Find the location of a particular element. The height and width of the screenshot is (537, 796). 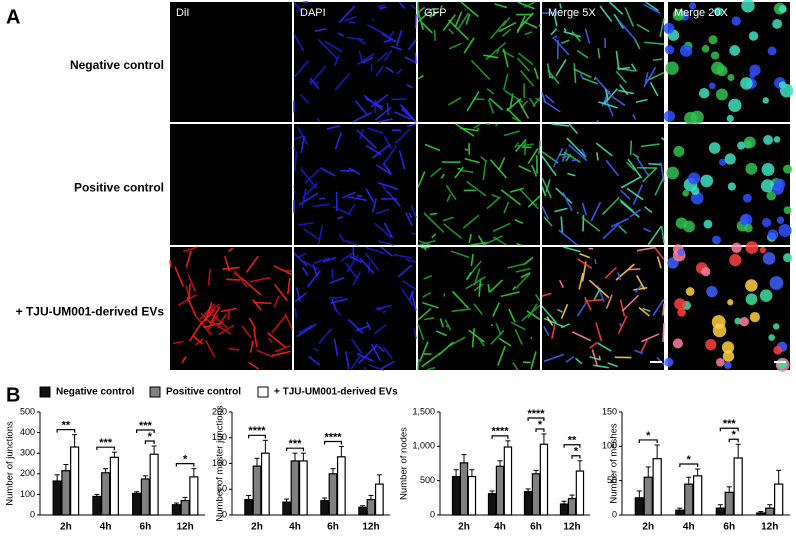

significance-label: *** is located at coordinates (730, 424).